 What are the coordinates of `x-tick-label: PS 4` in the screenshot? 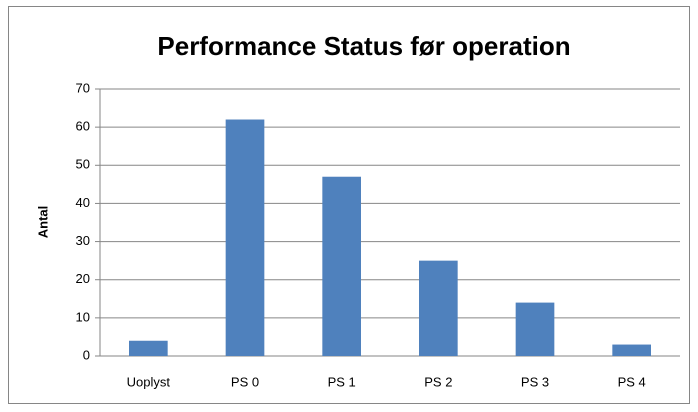 It's located at (632, 381).